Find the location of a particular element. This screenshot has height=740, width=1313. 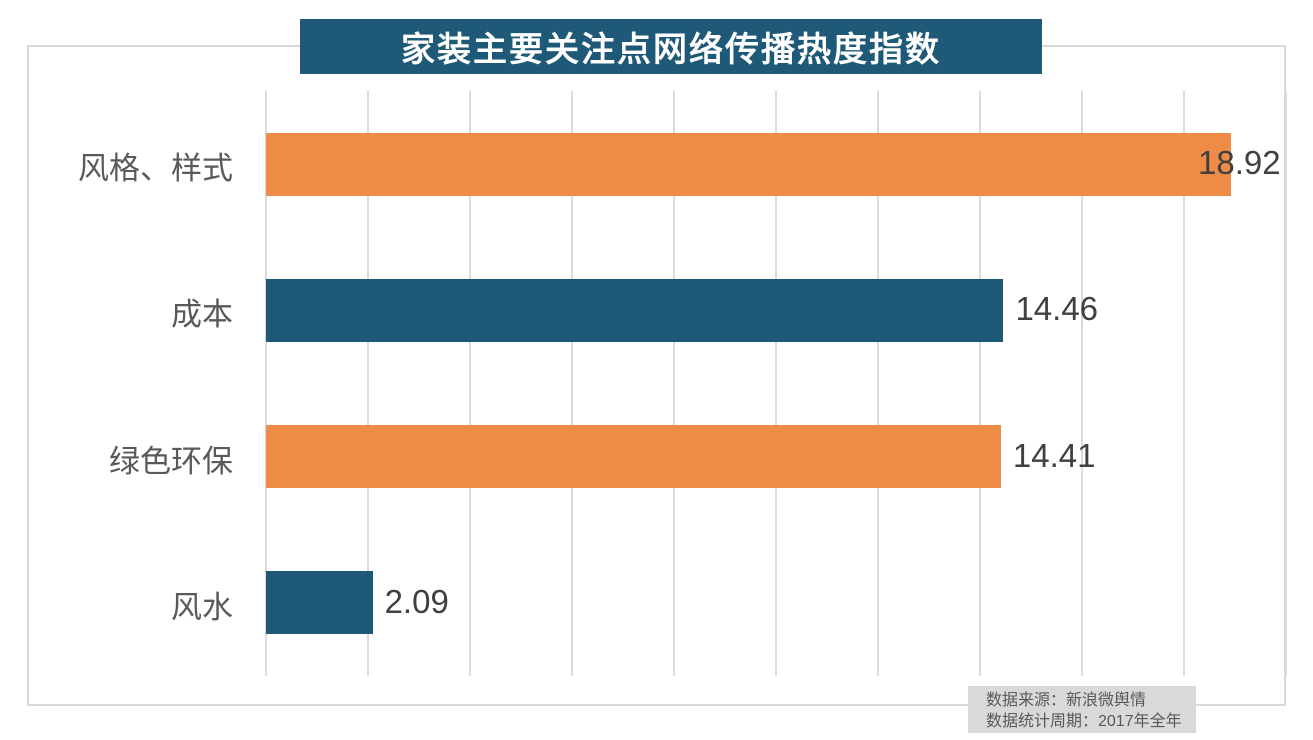

category-label: 绿色环保 is located at coordinates (171, 461).